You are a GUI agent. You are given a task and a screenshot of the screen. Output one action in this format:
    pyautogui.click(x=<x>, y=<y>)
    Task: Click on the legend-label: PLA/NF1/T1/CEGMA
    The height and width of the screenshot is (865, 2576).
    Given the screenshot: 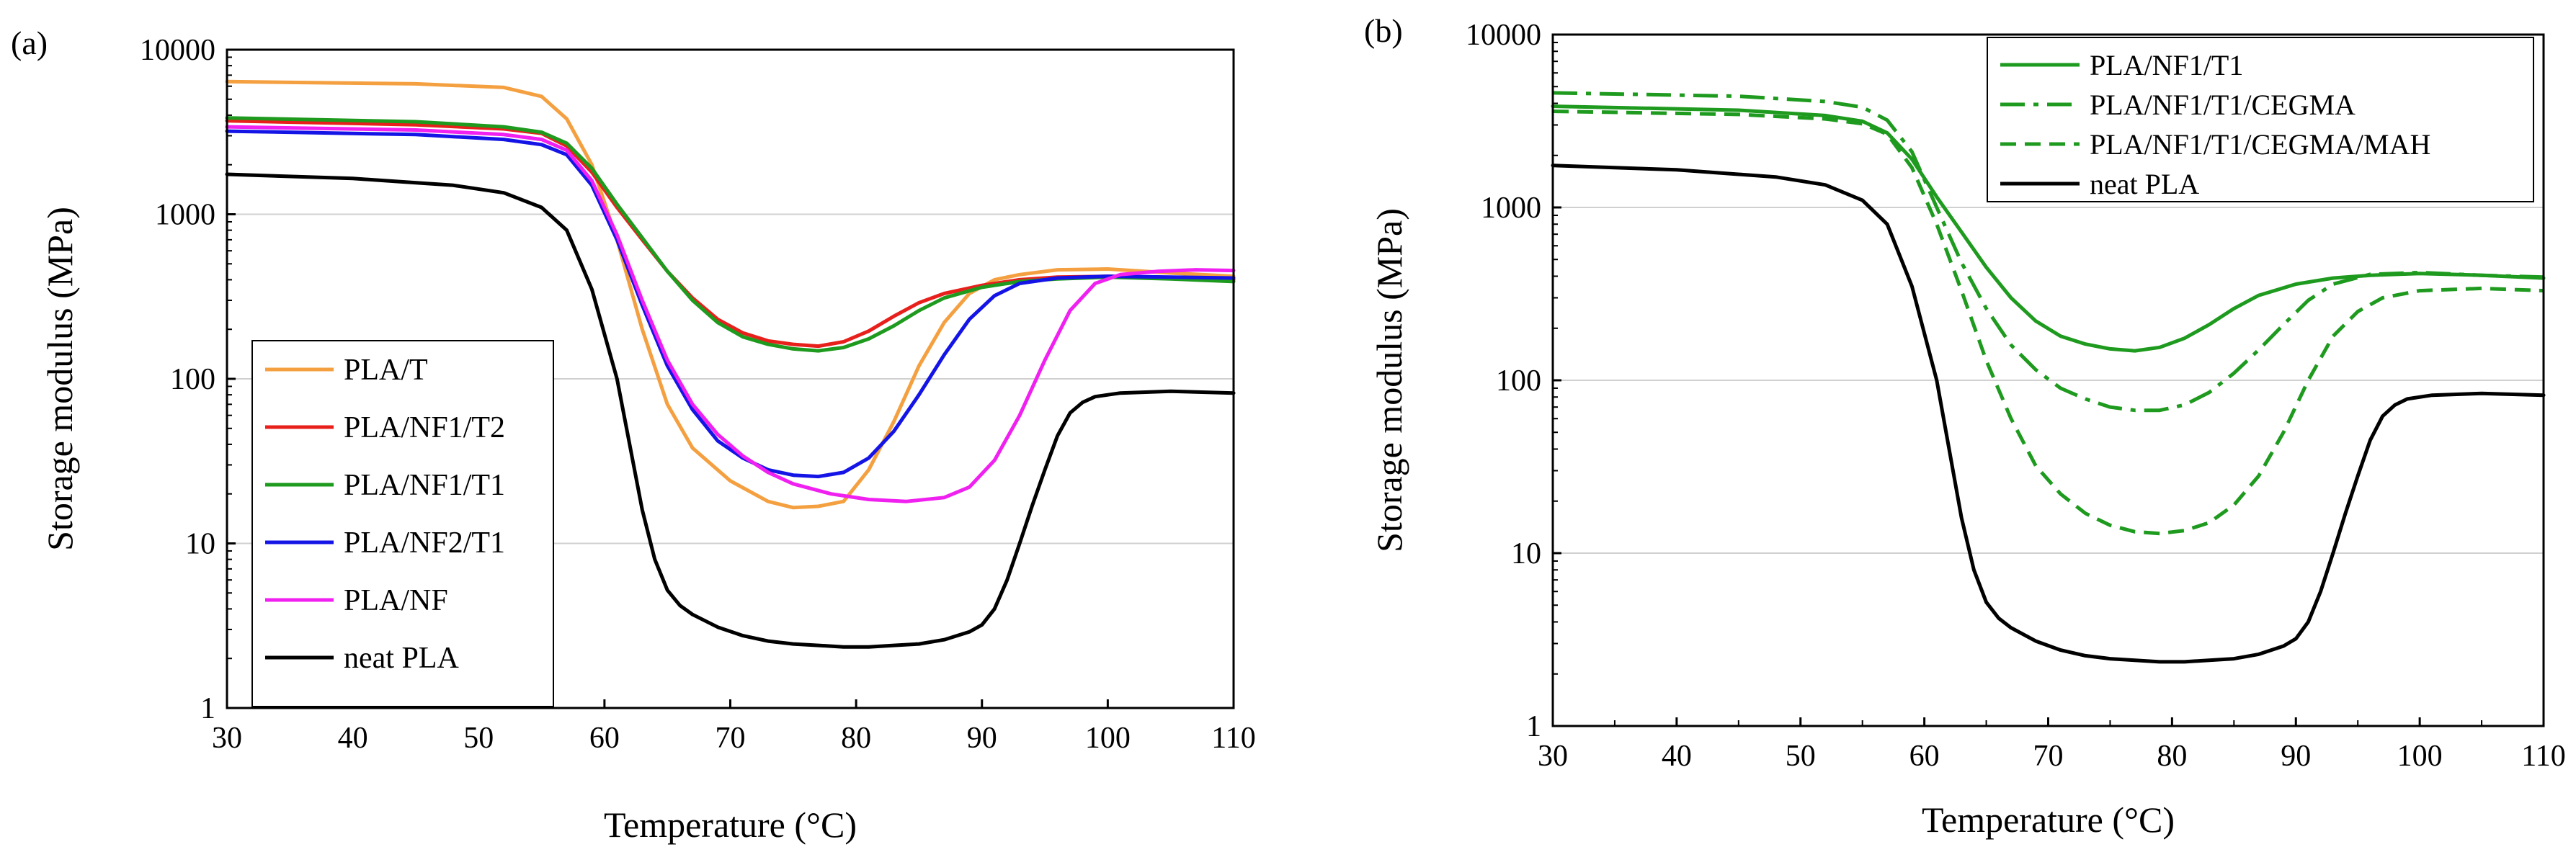 What is the action you would take?
    pyautogui.click(x=2223, y=105)
    